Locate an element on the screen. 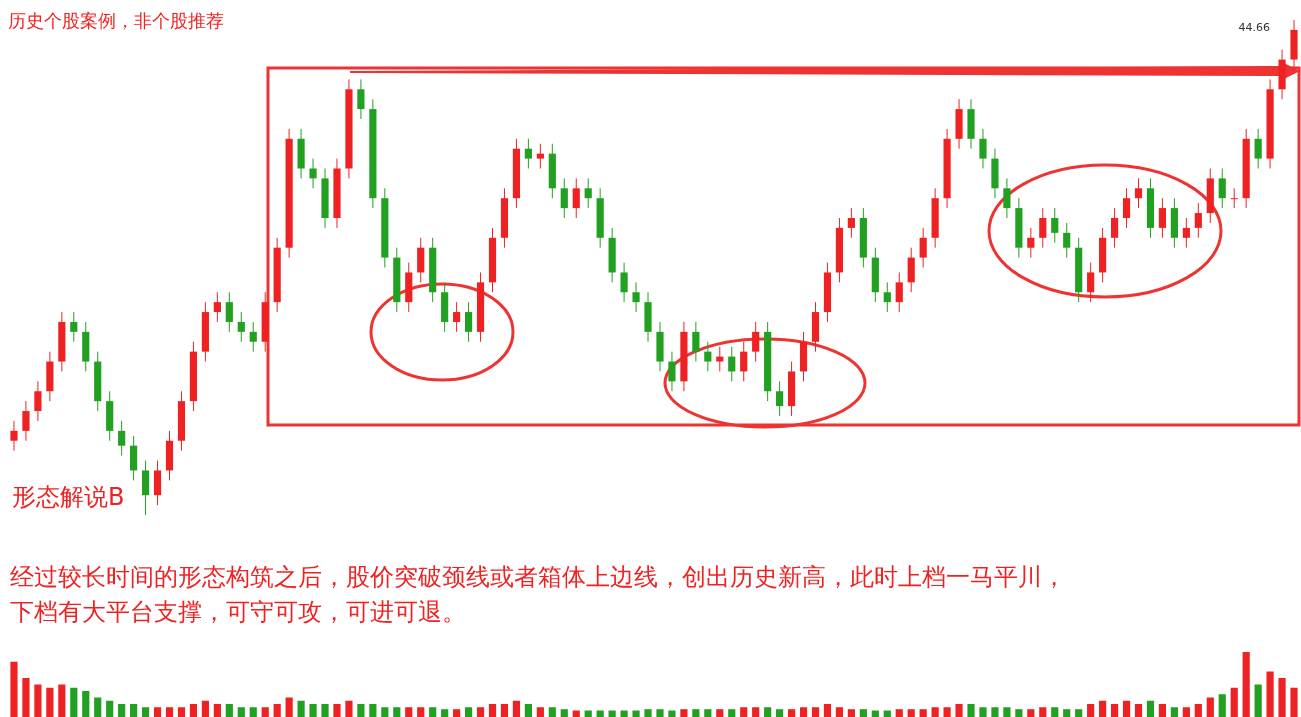  text: 下档有大平台支撑，可守可攻，可进可退。 is located at coordinates (238, 612).